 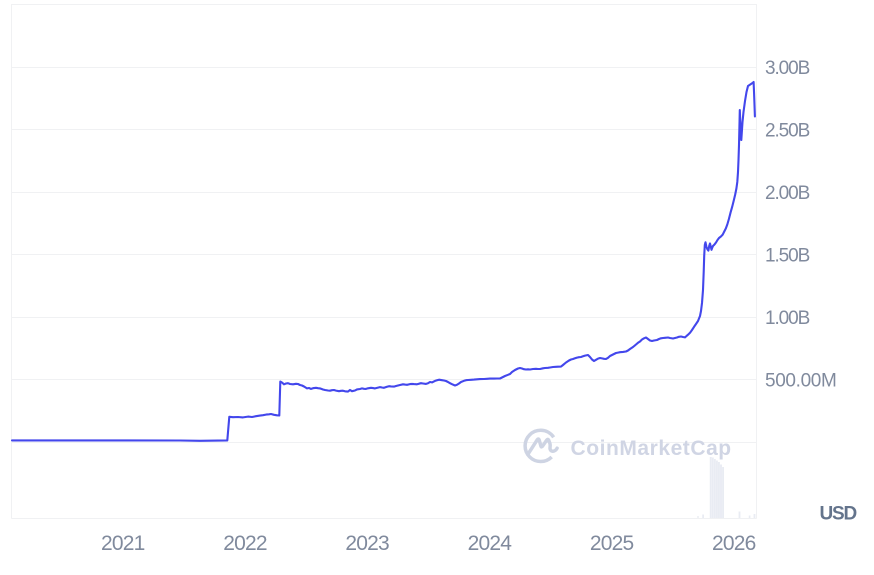 I want to click on svg-text: 2023, so click(x=367, y=543).